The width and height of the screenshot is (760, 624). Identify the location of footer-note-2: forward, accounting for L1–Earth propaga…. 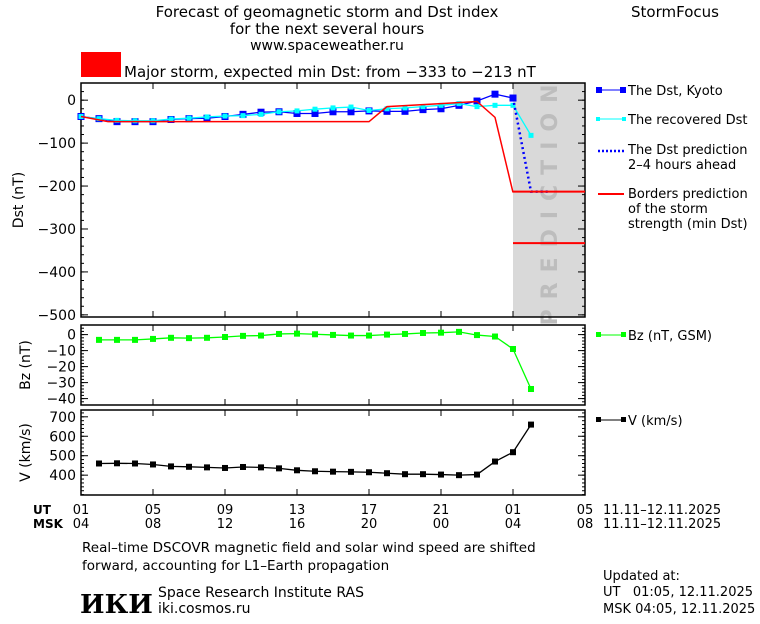
(235, 566).